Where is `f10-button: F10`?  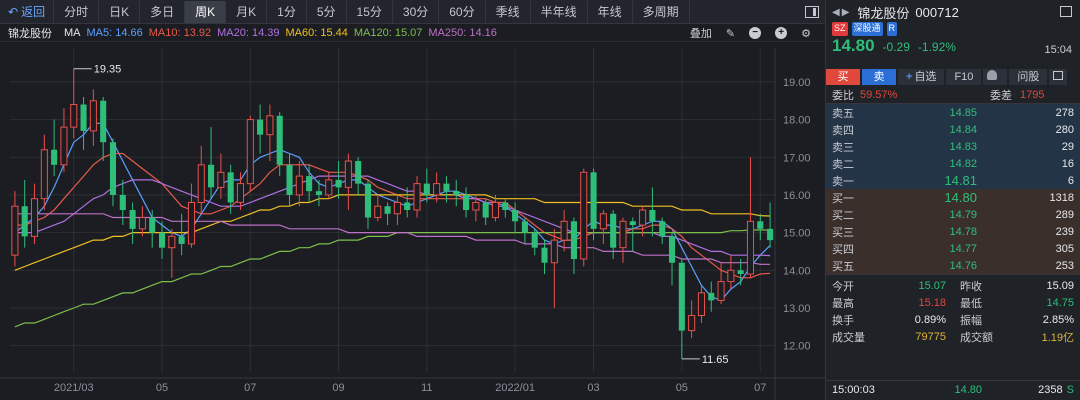 f10-button: F10 is located at coordinates (964, 77).